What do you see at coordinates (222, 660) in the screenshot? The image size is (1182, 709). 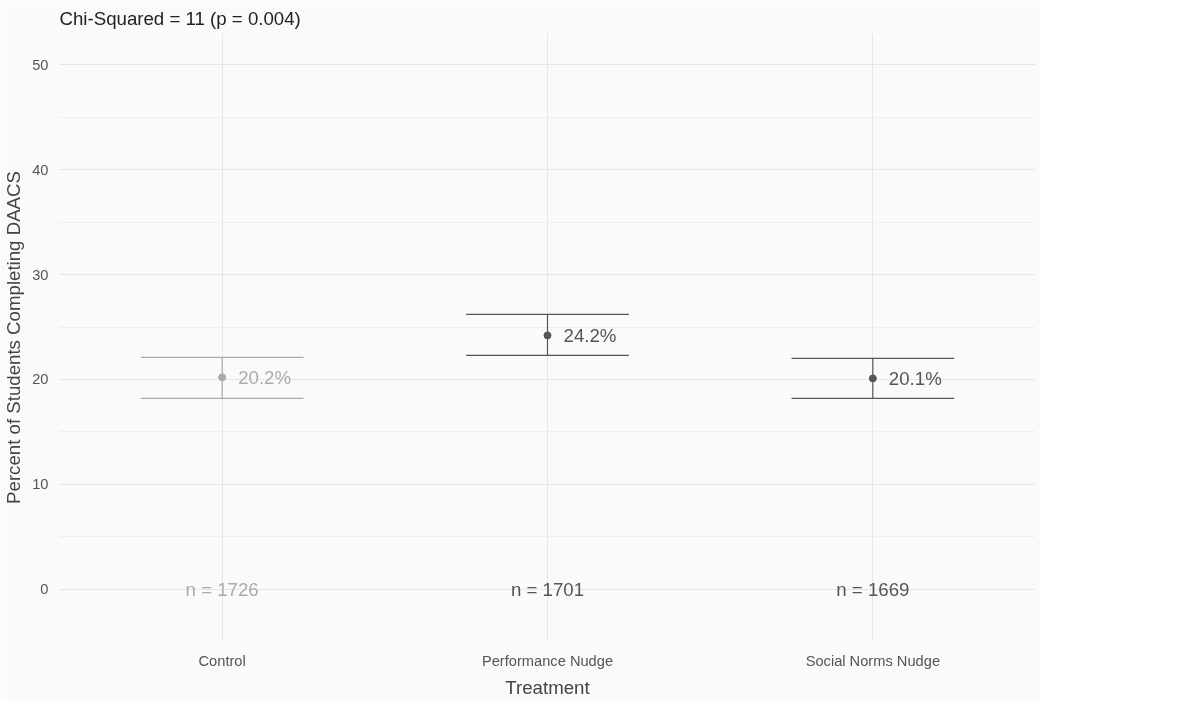 I see `x-tick-label: Control` at bounding box center [222, 660].